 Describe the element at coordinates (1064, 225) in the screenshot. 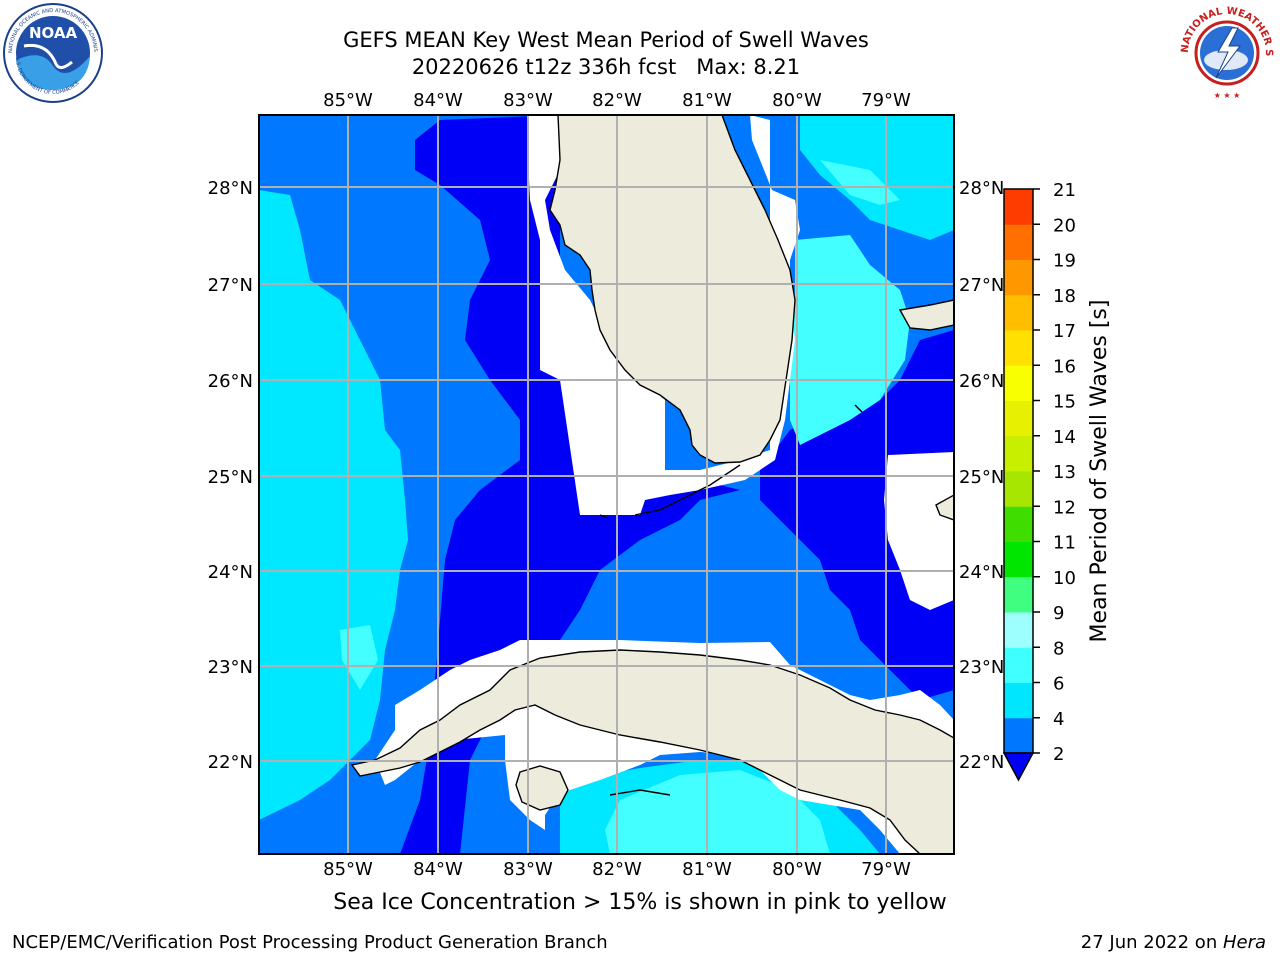

I see `colorbar-tick-label: 20` at that location.